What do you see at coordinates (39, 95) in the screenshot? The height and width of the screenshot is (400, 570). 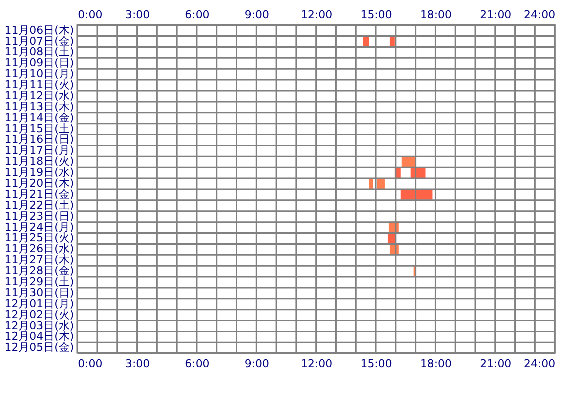 I see `y-tick-label: 11月12日(水)` at bounding box center [39, 95].